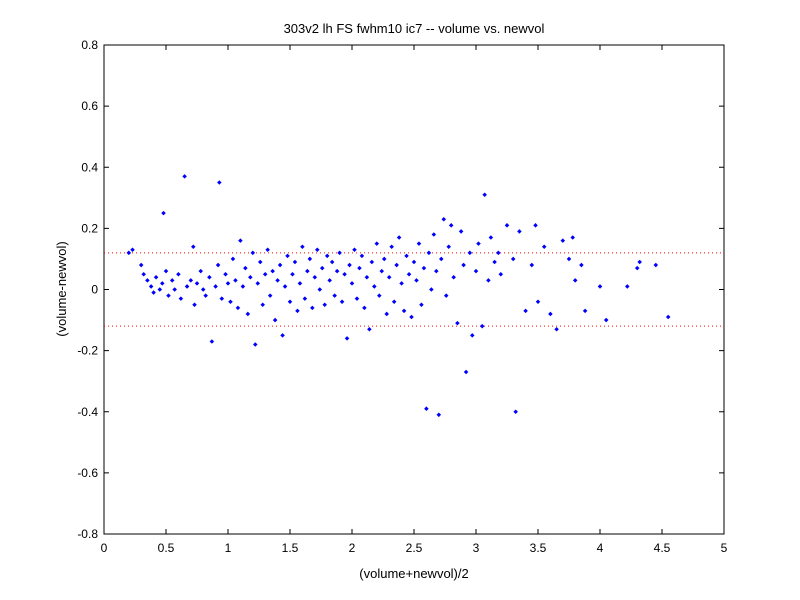 The image size is (800, 600). I want to click on x-tick-label: 4, so click(600, 548).